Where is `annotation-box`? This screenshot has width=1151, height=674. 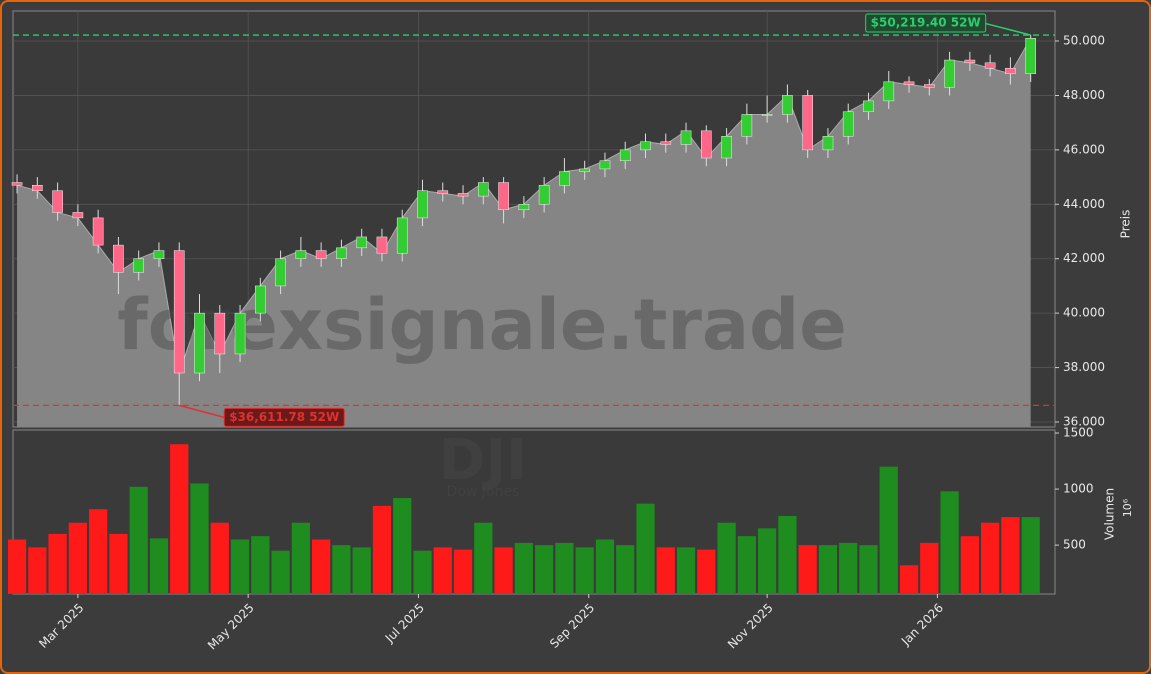
annotation-box is located at coordinates (284, 417).